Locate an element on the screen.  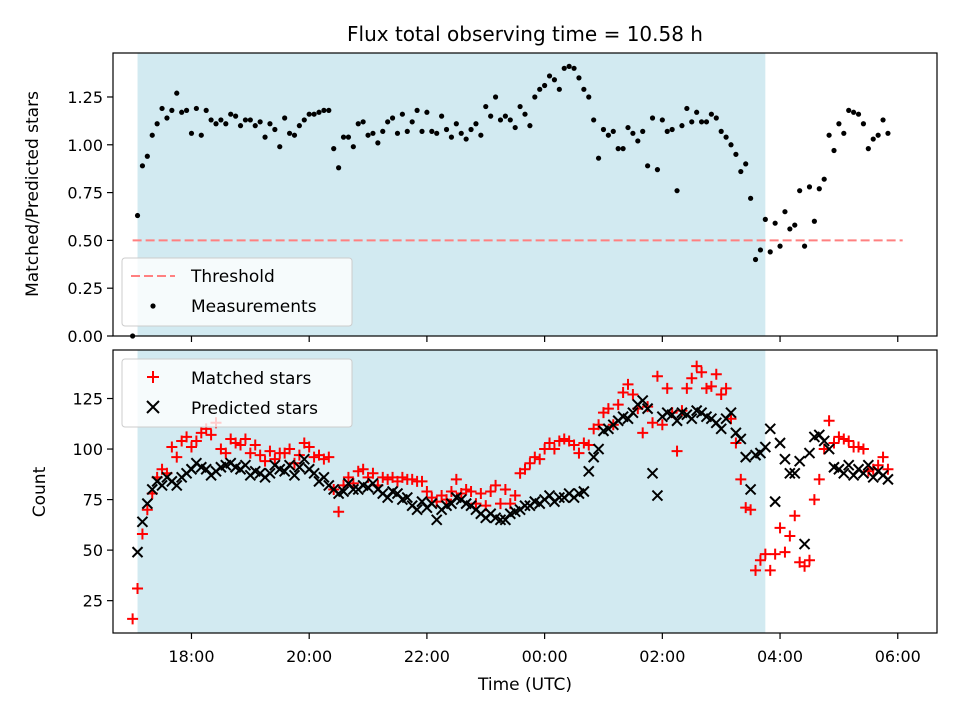
x-tick-label: 00:00 is located at coordinates (545, 656).